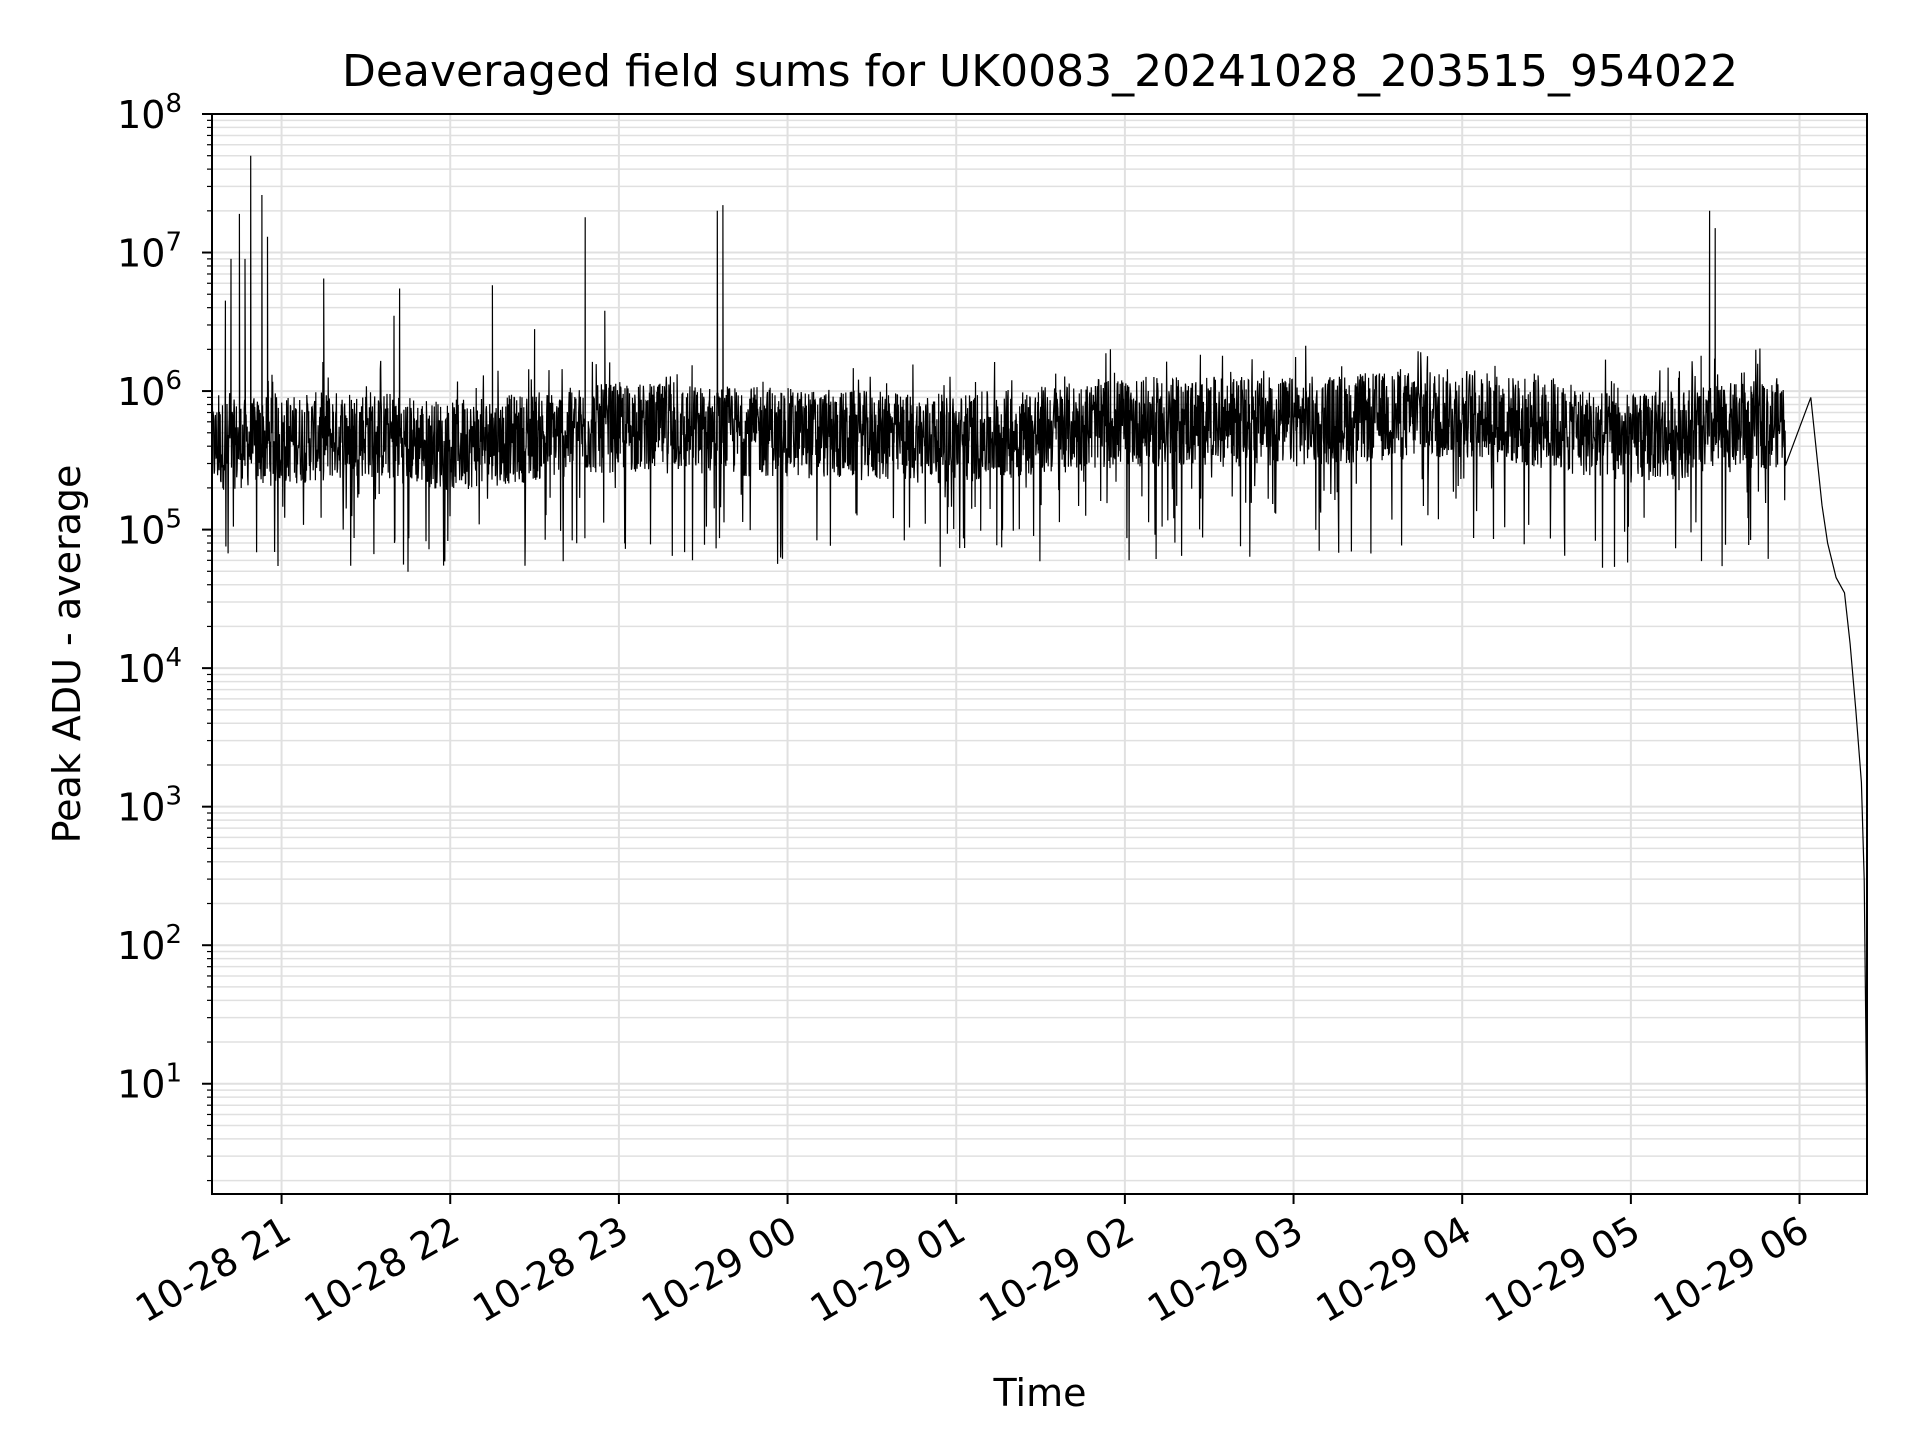 The image size is (1920, 1440). Describe the element at coordinates (149, 944) in the screenshot. I see `y-tick-label: 102` at that location.